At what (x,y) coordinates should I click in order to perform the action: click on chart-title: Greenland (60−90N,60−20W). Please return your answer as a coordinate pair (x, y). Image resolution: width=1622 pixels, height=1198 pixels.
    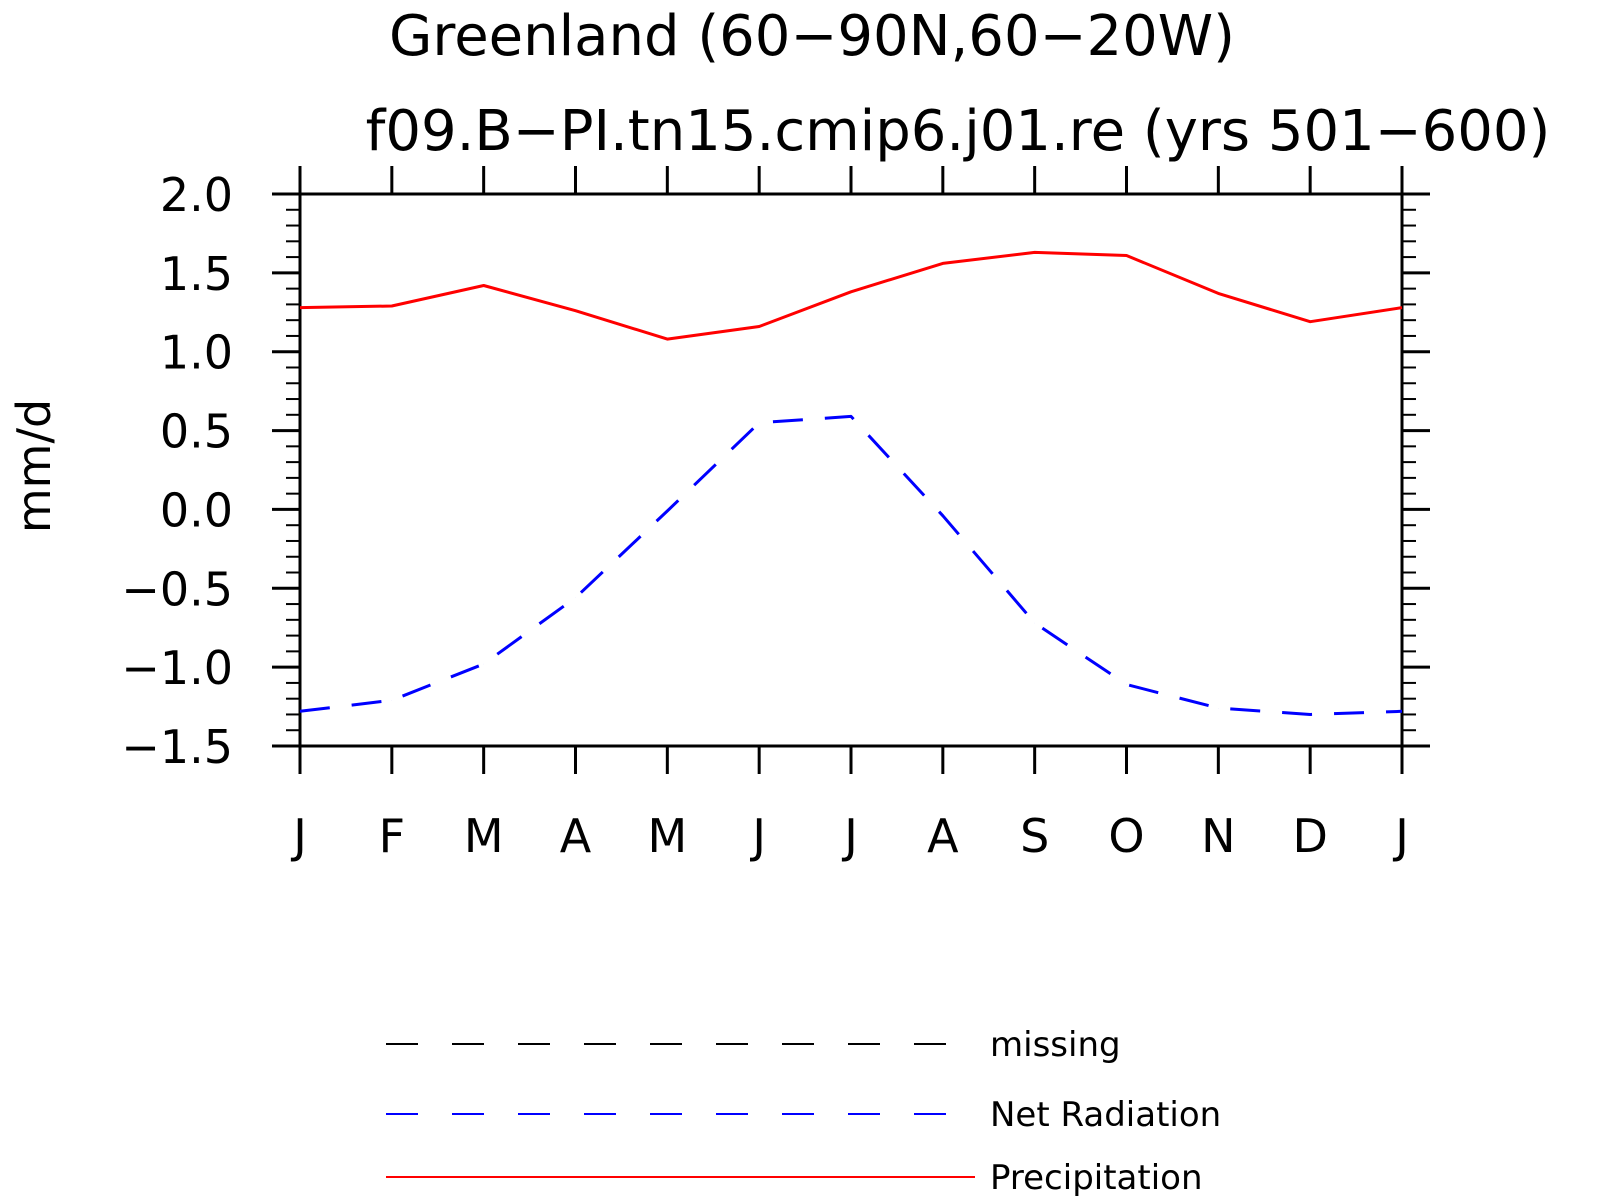
    Looking at the image, I should click on (812, 36).